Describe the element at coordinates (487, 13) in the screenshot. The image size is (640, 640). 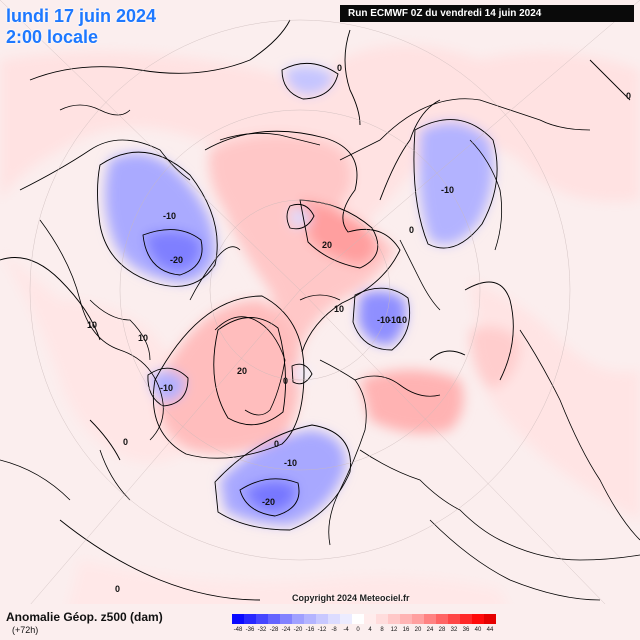
I see `run-label: Run ECMWF 0Z du vendredi 14 juin 2024` at that location.